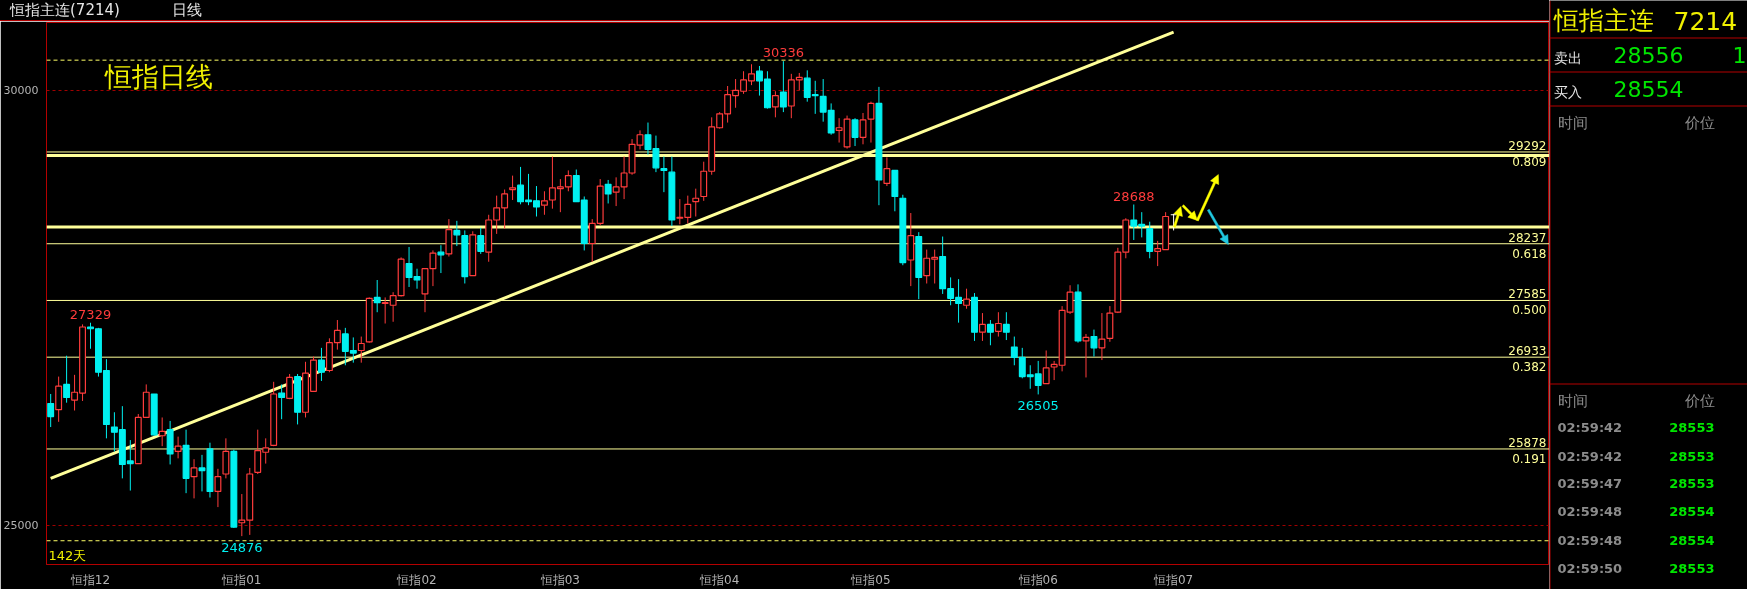  Describe the element at coordinates (1705, 21) in the screenshot. I see `text: 7214` at that location.